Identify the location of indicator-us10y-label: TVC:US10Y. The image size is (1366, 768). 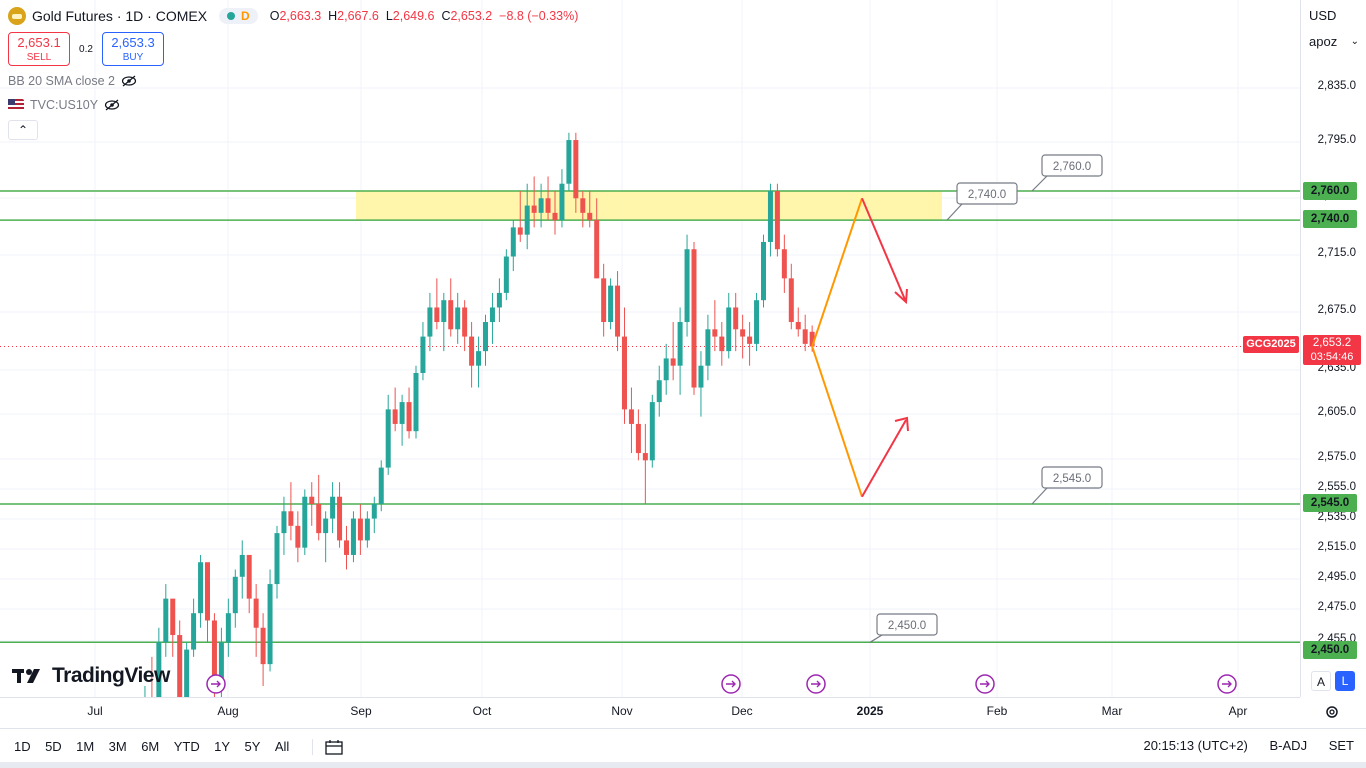
(64, 105).